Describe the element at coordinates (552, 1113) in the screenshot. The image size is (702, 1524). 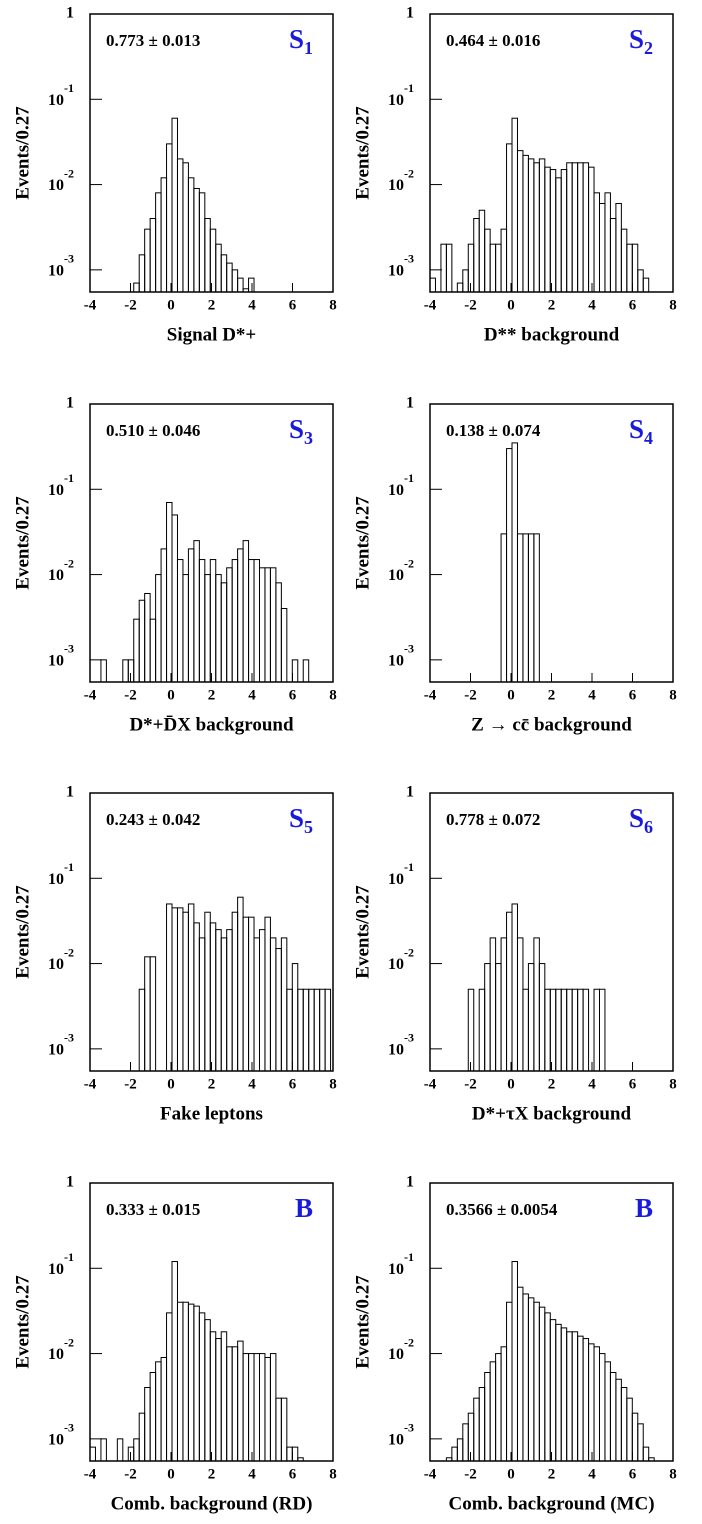
I see `x-axis-label: D*+τX background` at that location.